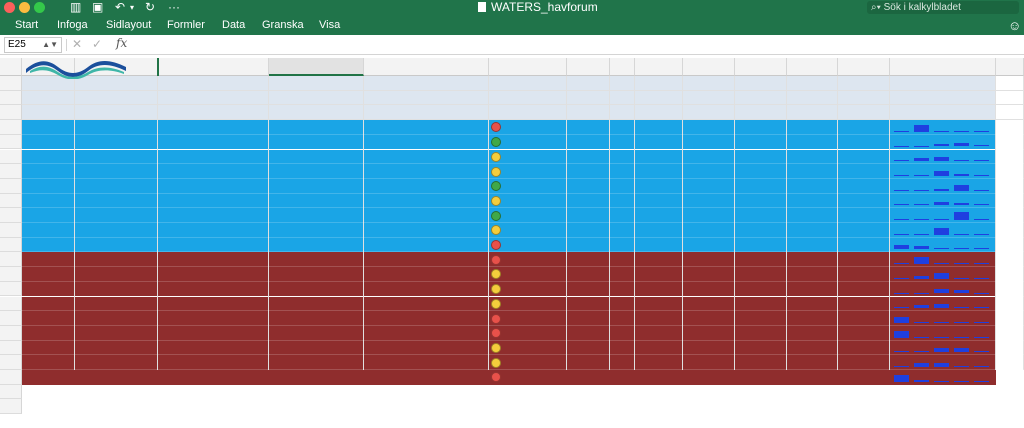 Image resolution: width=1024 pixels, height=428 pixels. I want to click on zoom-window-icon, so click(39, 7).